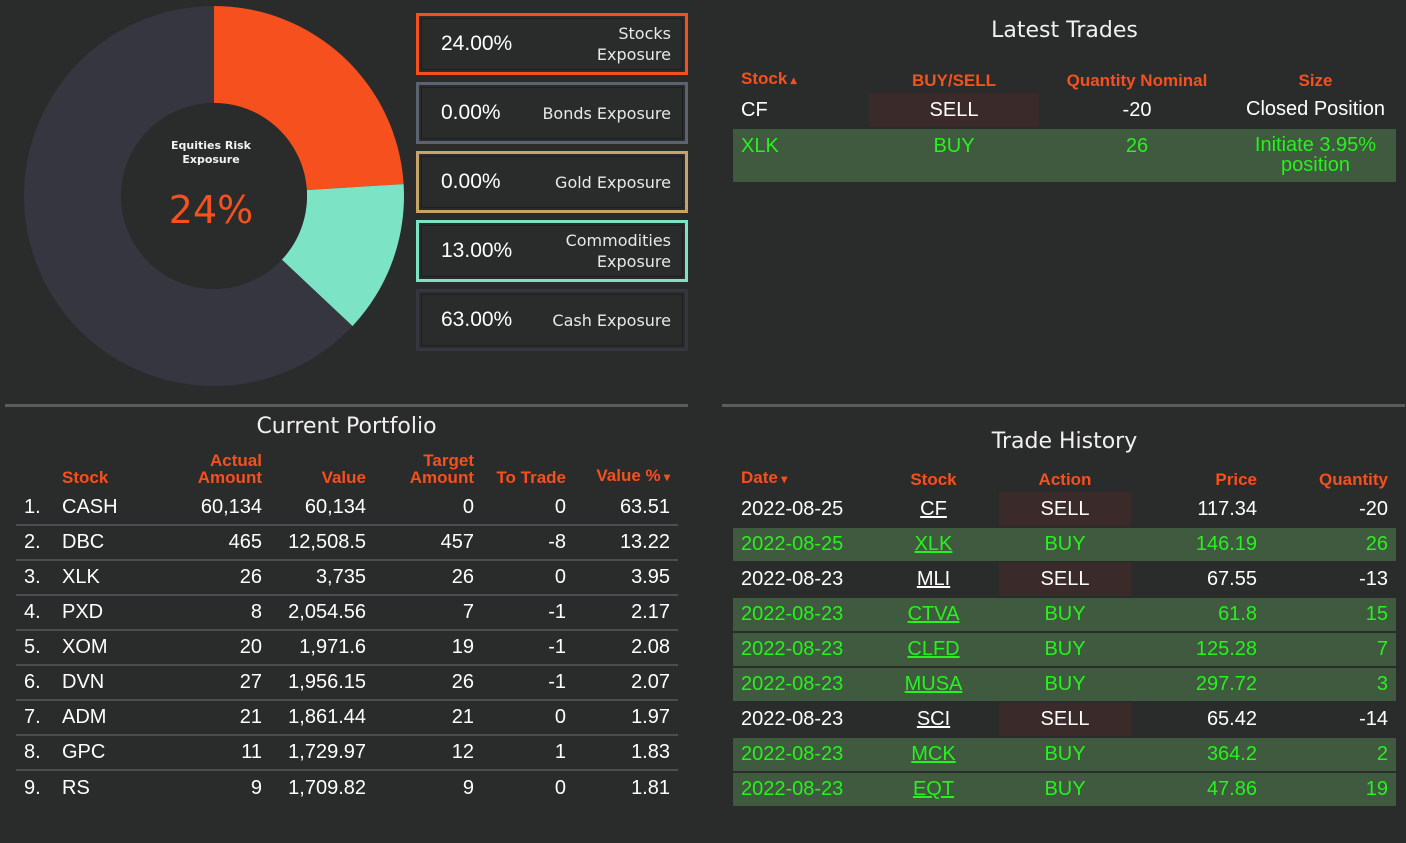 The image size is (1406, 843). I want to click on history-row: 2022-08-23 CTVA BUY 61.8 15, so click(1064, 615).